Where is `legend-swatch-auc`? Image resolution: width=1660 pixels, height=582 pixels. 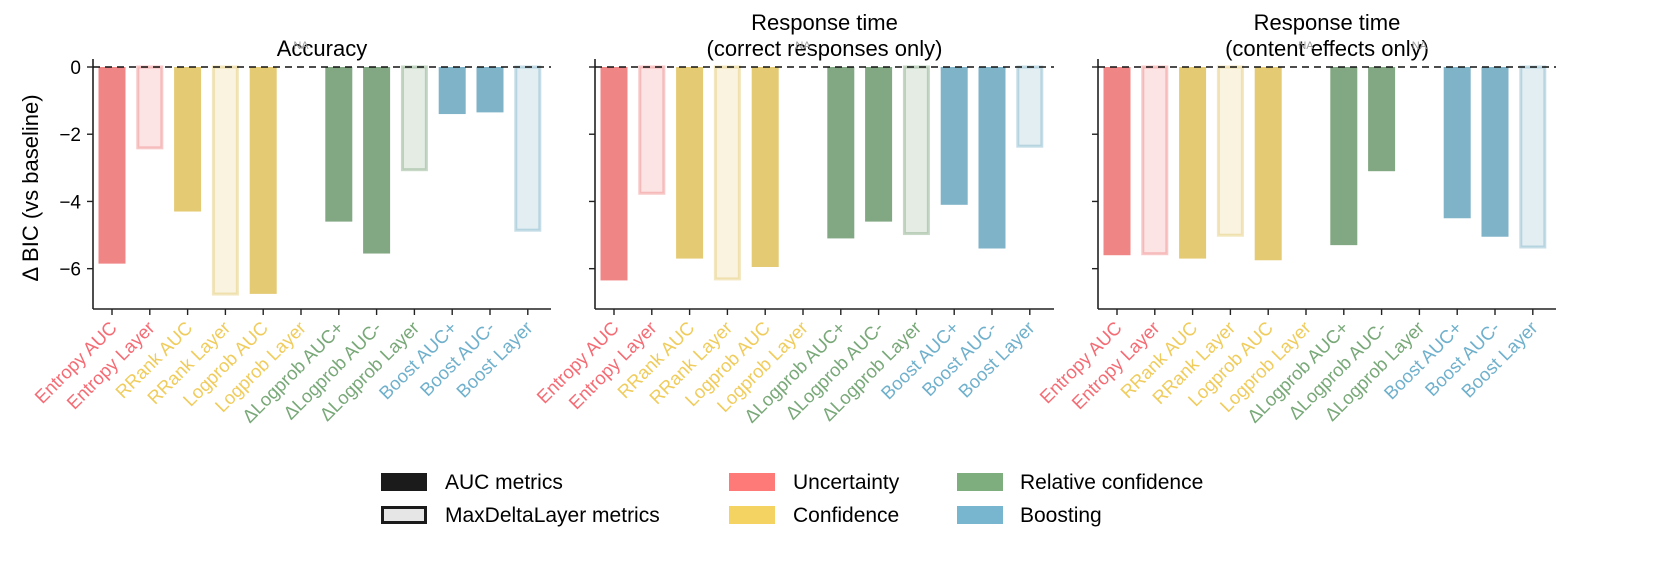 legend-swatch-auc is located at coordinates (404, 482).